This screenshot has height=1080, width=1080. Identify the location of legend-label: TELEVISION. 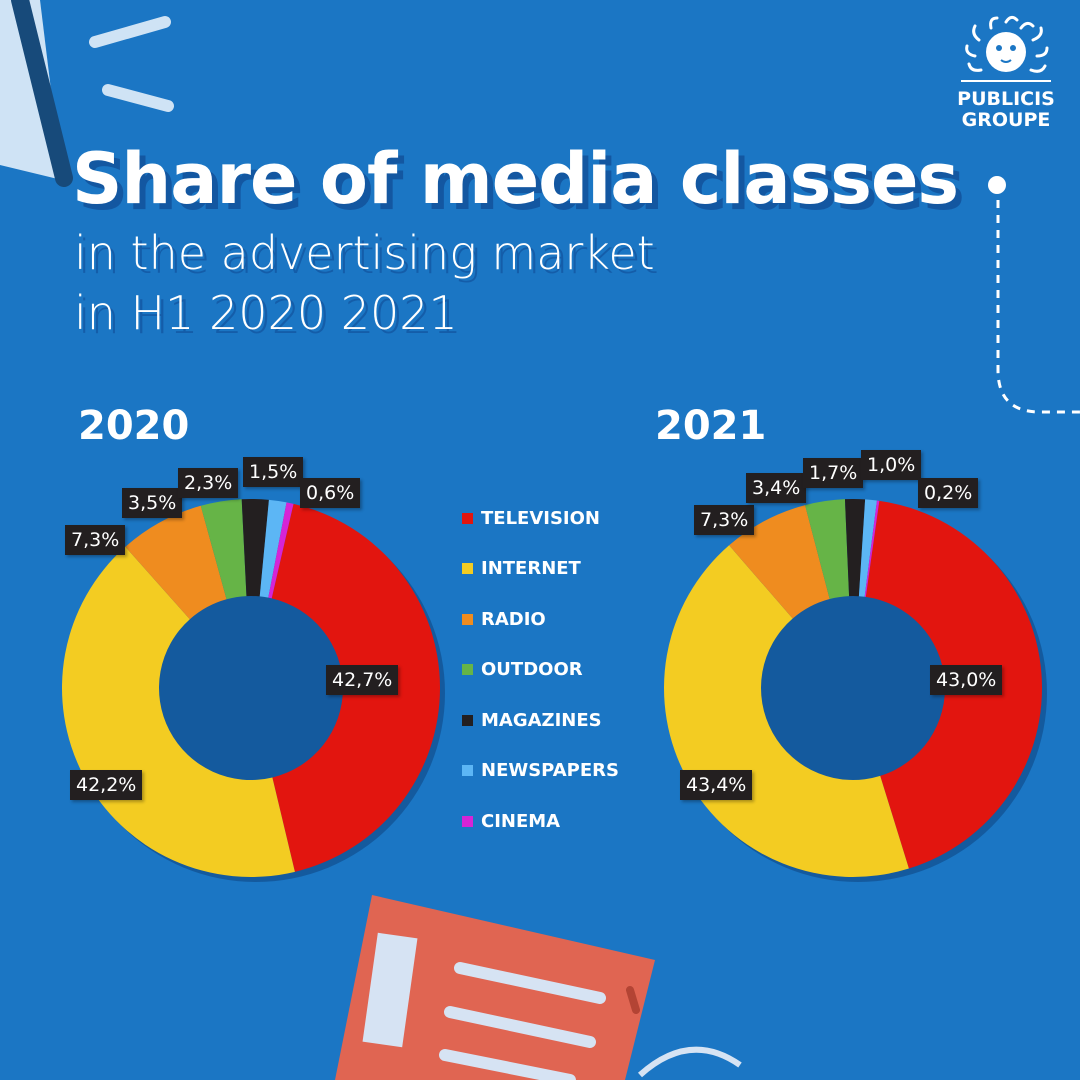
(540, 518).